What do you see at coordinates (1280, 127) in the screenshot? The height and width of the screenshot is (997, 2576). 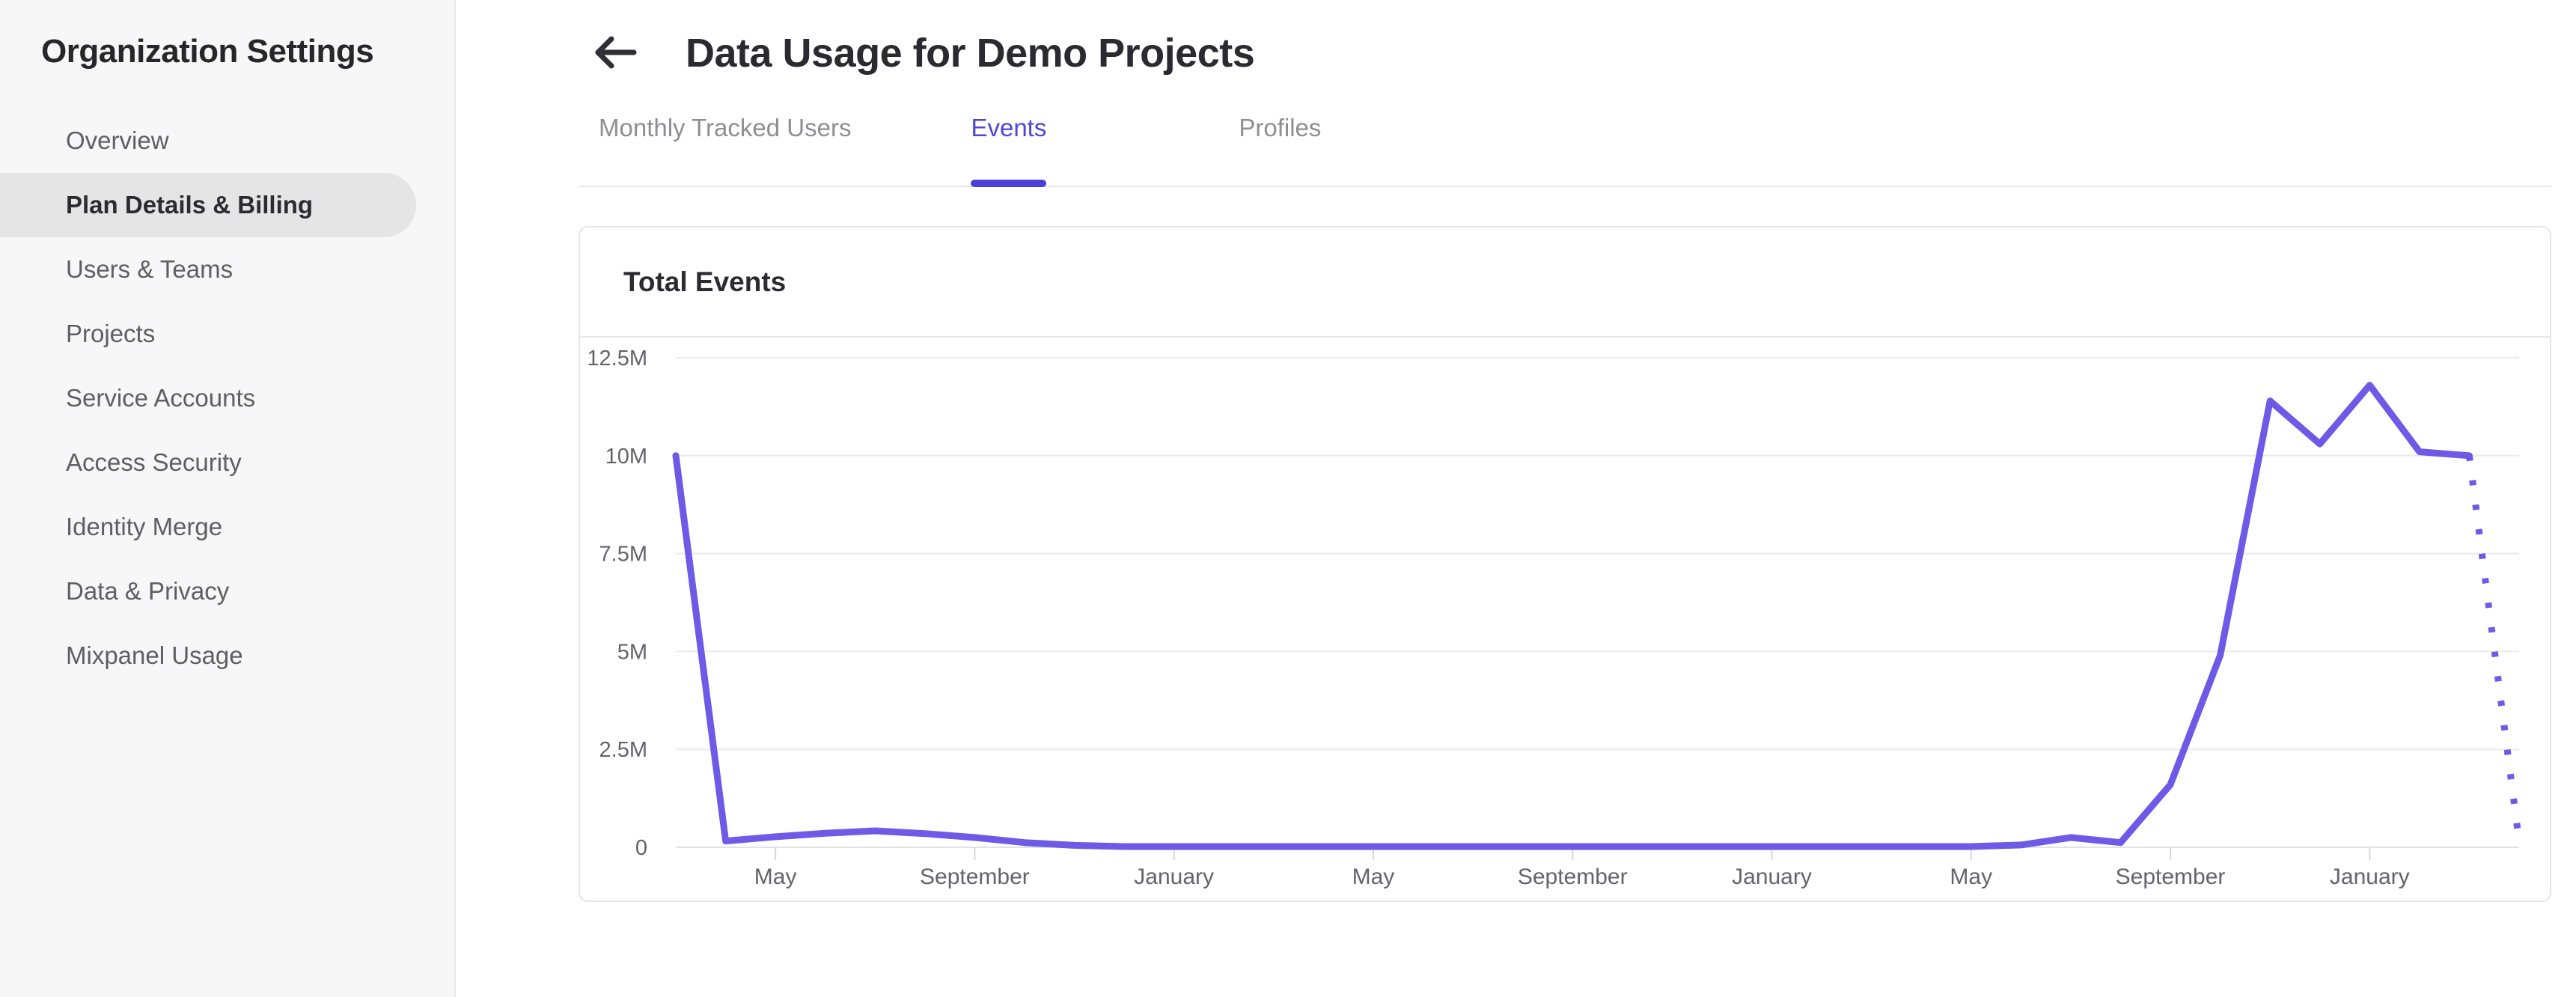 I see `tab-profiles: Profiles` at bounding box center [1280, 127].